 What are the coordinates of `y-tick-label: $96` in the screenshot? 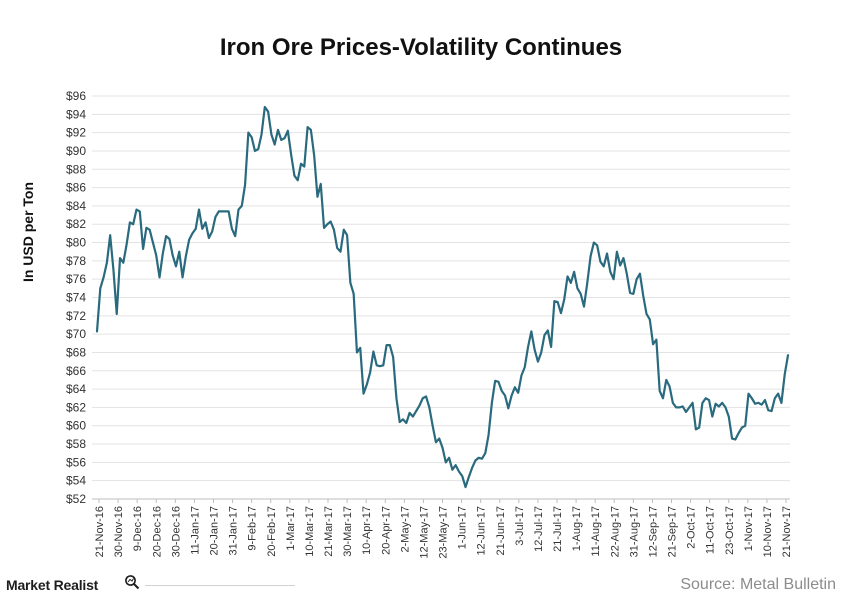 It's located at (76, 96).